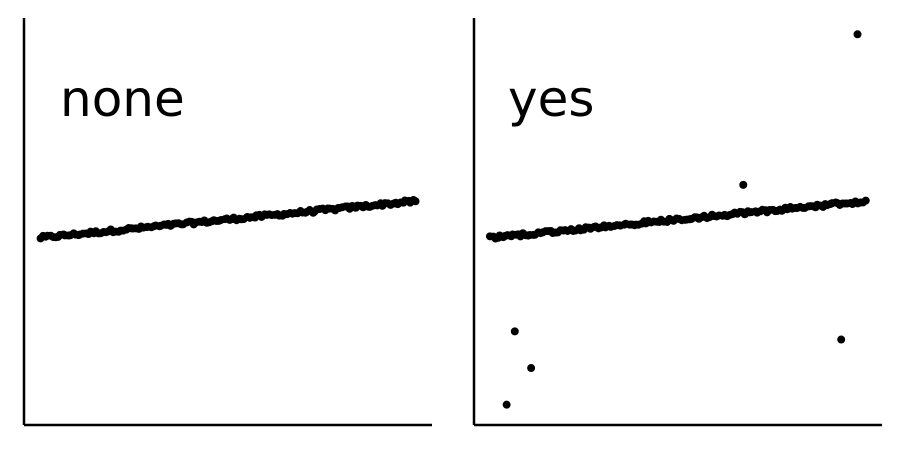 The height and width of the screenshot is (450, 900). What do you see at coordinates (122, 99) in the screenshot?
I see `panel-label: none` at bounding box center [122, 99].